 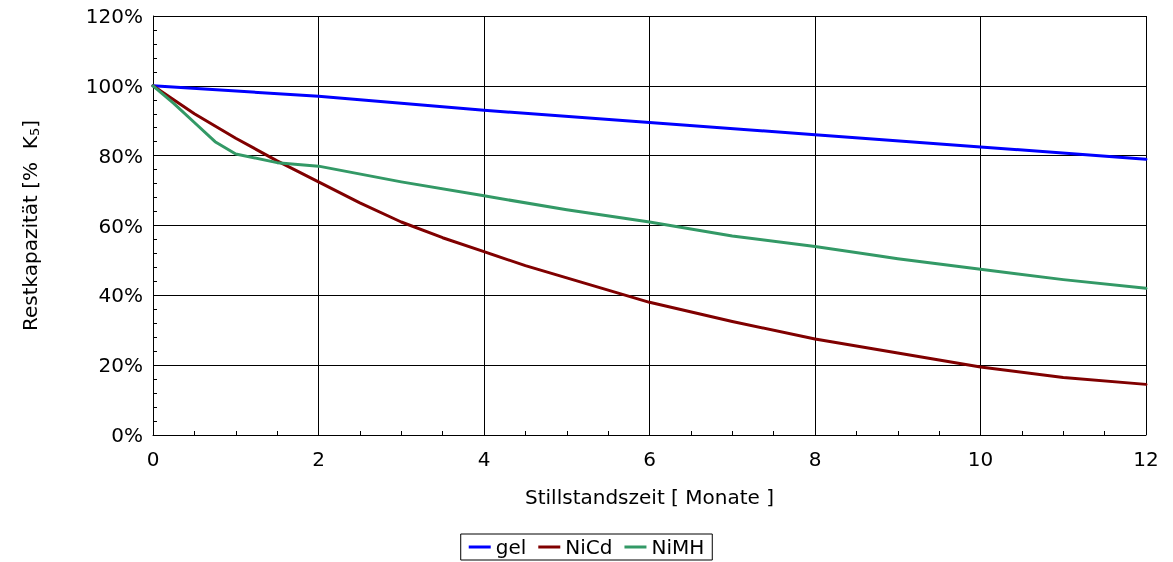 What do you see at coordinates (120, 155) in the screenshot?
I see `y-tick-label: 80%` at bounding box center [120, 155].